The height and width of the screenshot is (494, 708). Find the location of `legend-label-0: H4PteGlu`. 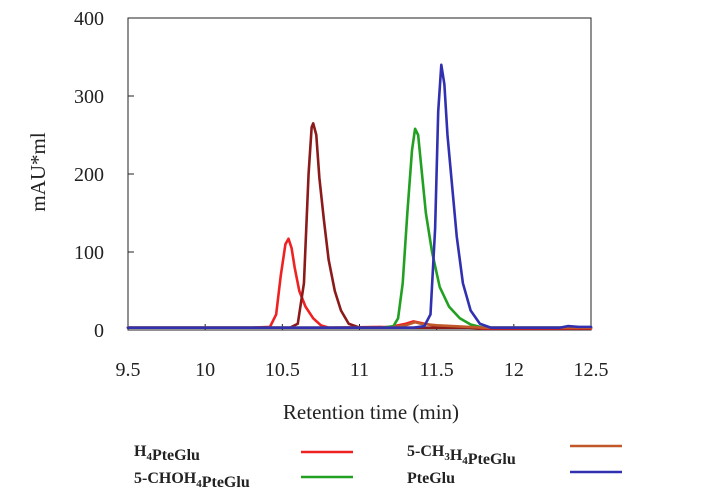

legend-label-0: H4PteGlu is located at coordinates (167, 453).